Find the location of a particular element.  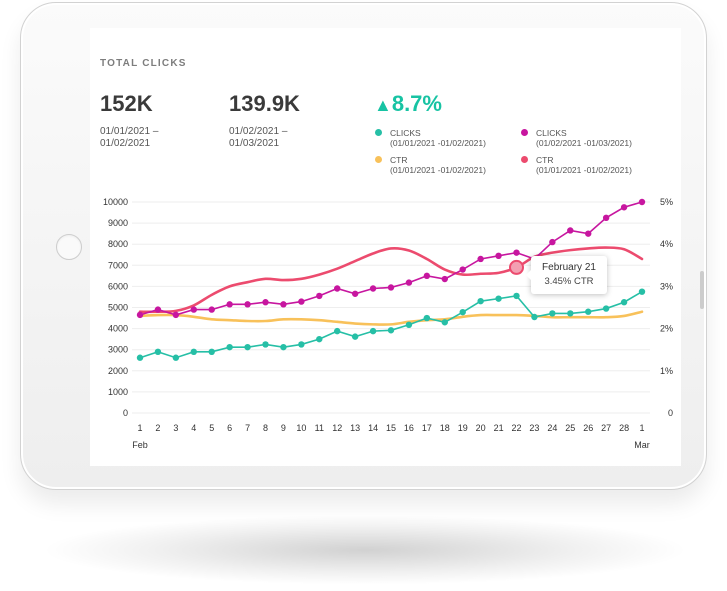

x-tick-label: 19 is located at coordinates (463, 428).